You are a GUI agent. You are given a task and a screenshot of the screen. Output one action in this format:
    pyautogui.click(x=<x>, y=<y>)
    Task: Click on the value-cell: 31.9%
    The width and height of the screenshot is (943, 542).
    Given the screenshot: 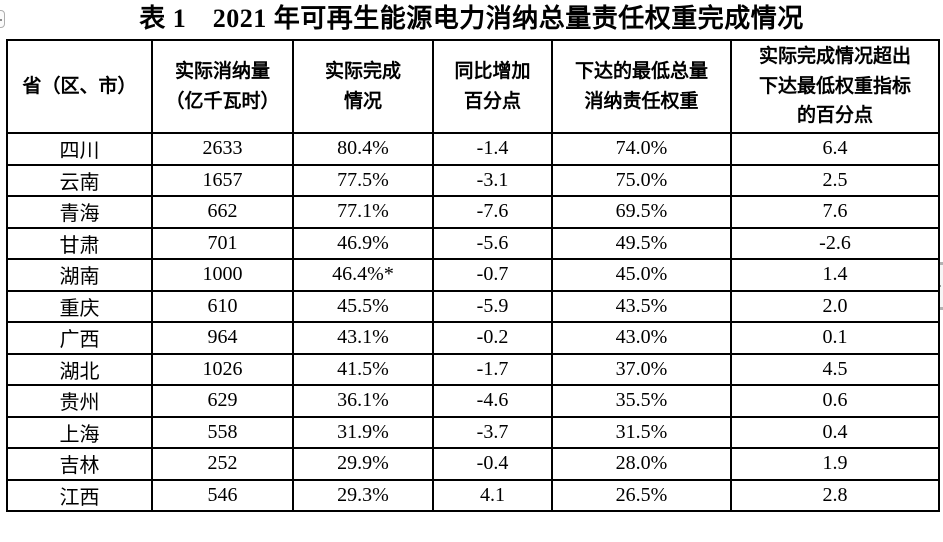 What is the action you would take?
    pyautogui.click(x=363, y=432)
    